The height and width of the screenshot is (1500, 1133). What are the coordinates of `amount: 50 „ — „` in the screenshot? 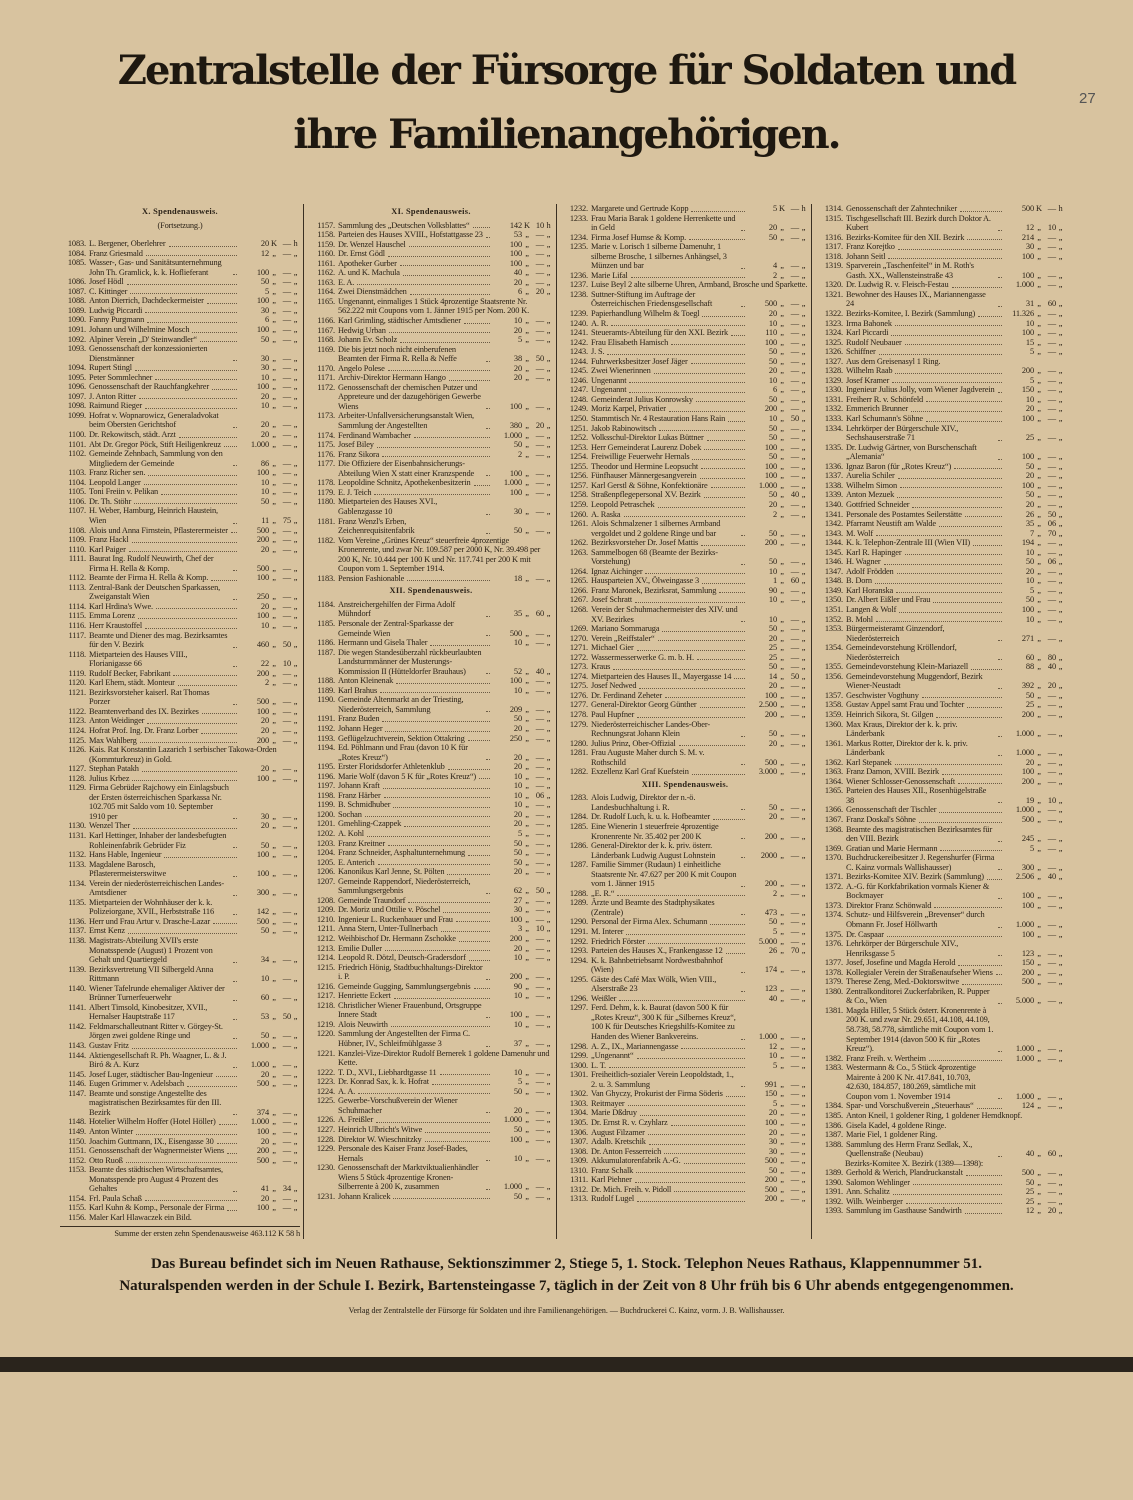 It's located at (270, 502).